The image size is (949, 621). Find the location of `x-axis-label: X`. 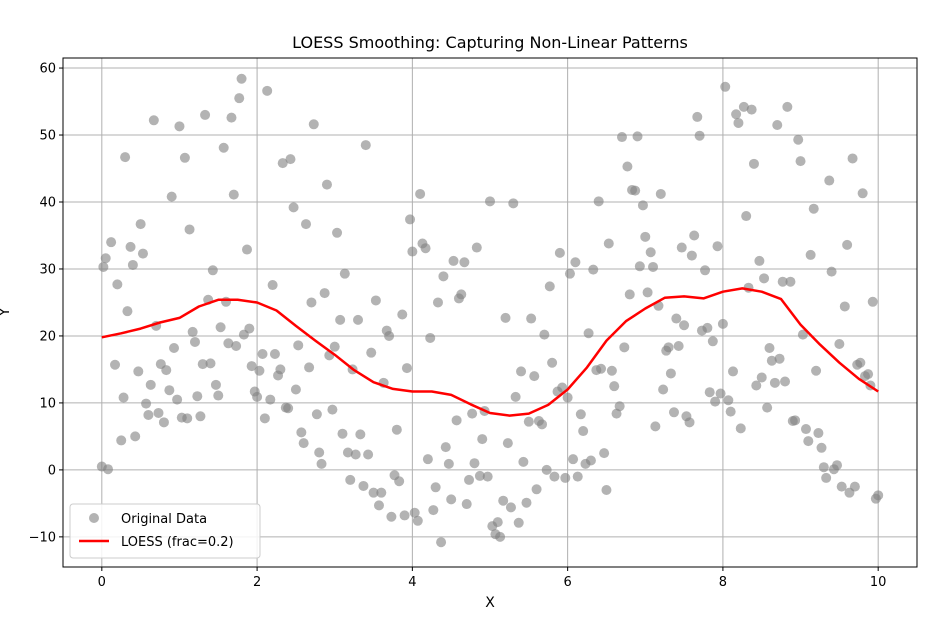

x-axis-label: X is located at coordinates (490, 603).